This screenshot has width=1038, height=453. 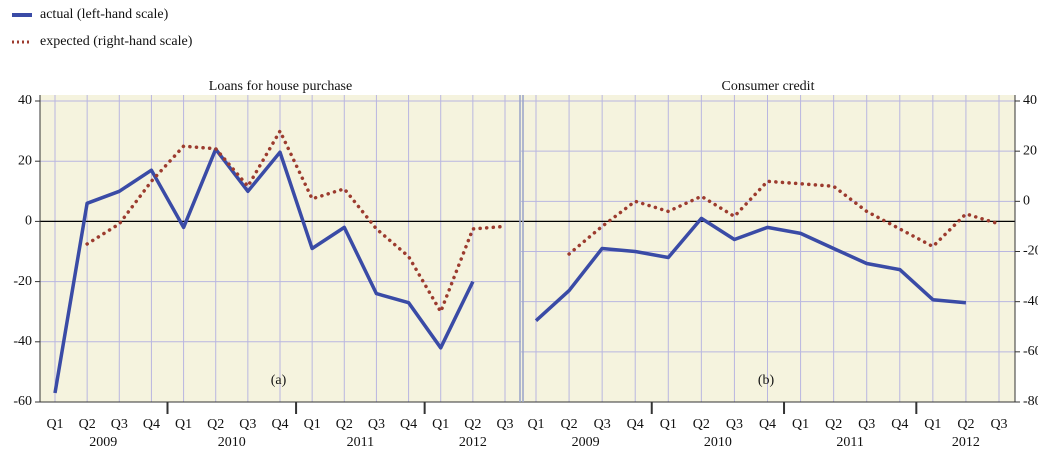 I want to click on y2-tick-label: -80, so click(x=1030, y=401).